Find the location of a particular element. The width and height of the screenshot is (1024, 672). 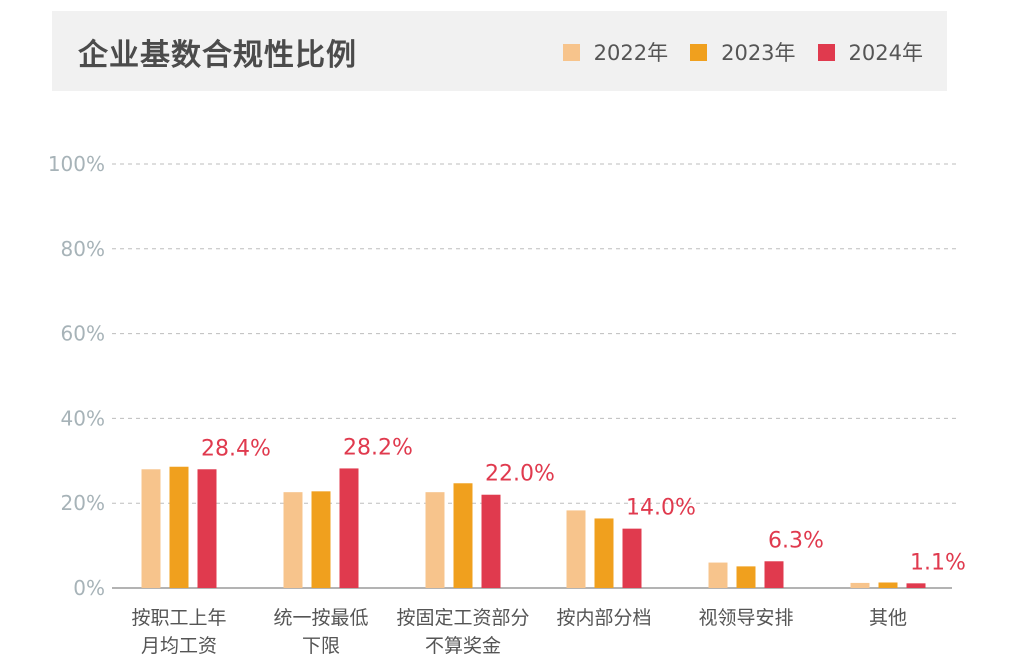

bar-2024年-1 is located at coordinates (349, 528).